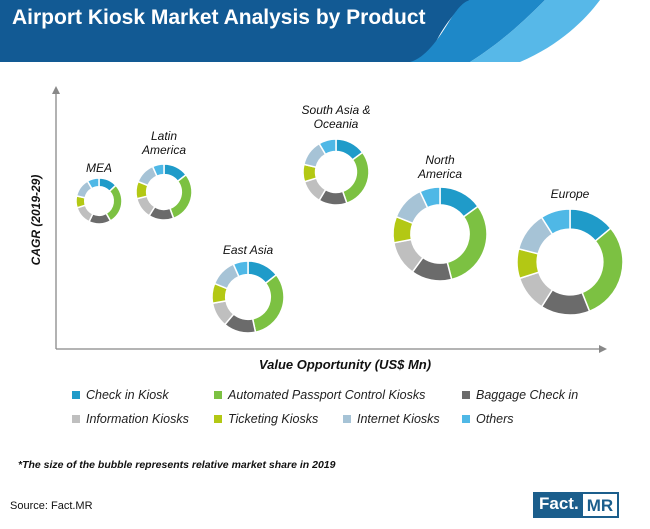 Image resolution: width=650 pixels, height=529 pixels. What do you see at coordinates (273, 419) in the screenshot?
I see `legend-label: Ticketing Kiosks` at bounding box center [273, 419].